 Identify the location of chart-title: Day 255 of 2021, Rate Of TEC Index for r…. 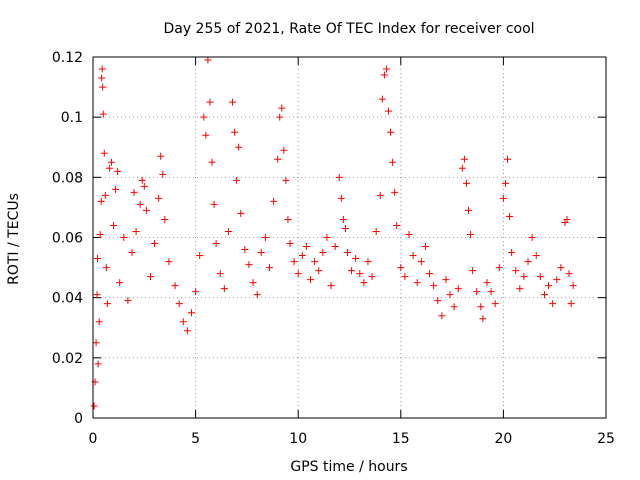
(348, 29).